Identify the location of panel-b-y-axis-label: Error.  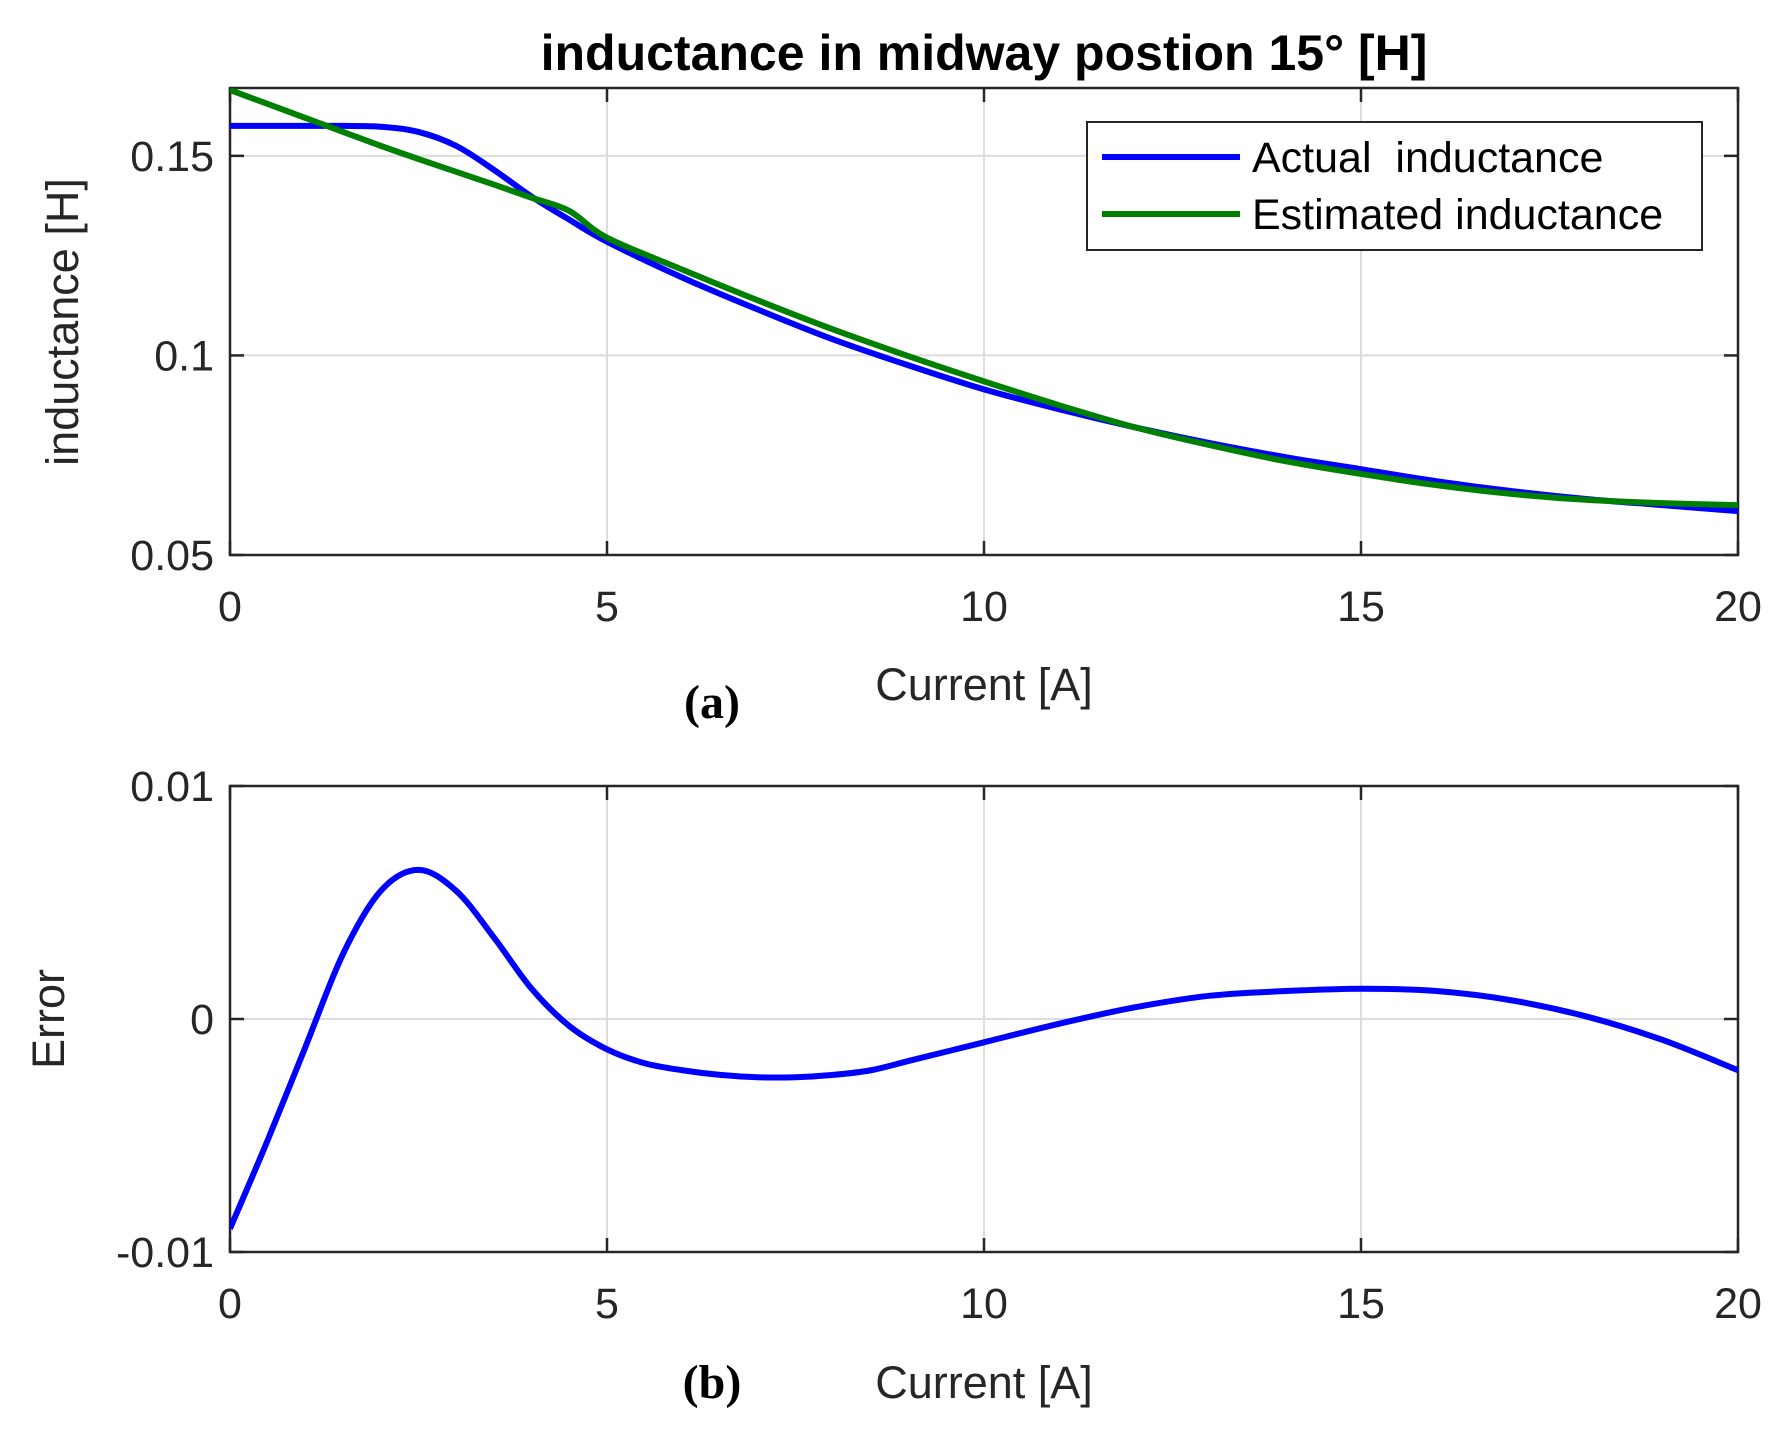
(48, 1019).